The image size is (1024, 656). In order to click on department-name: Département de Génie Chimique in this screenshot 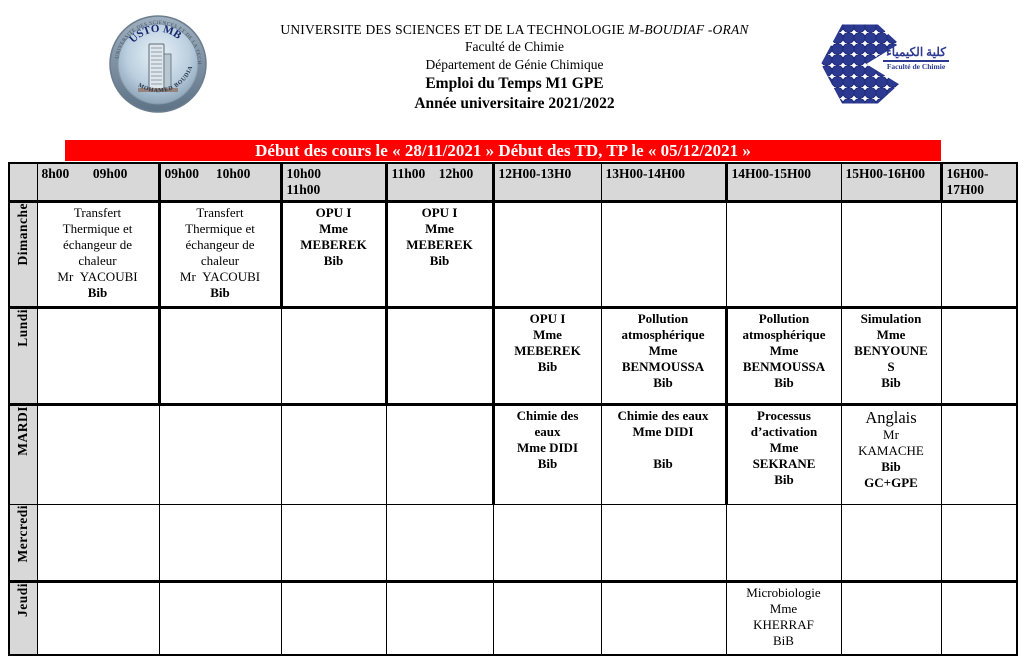, I will do `click(514, 64)`.